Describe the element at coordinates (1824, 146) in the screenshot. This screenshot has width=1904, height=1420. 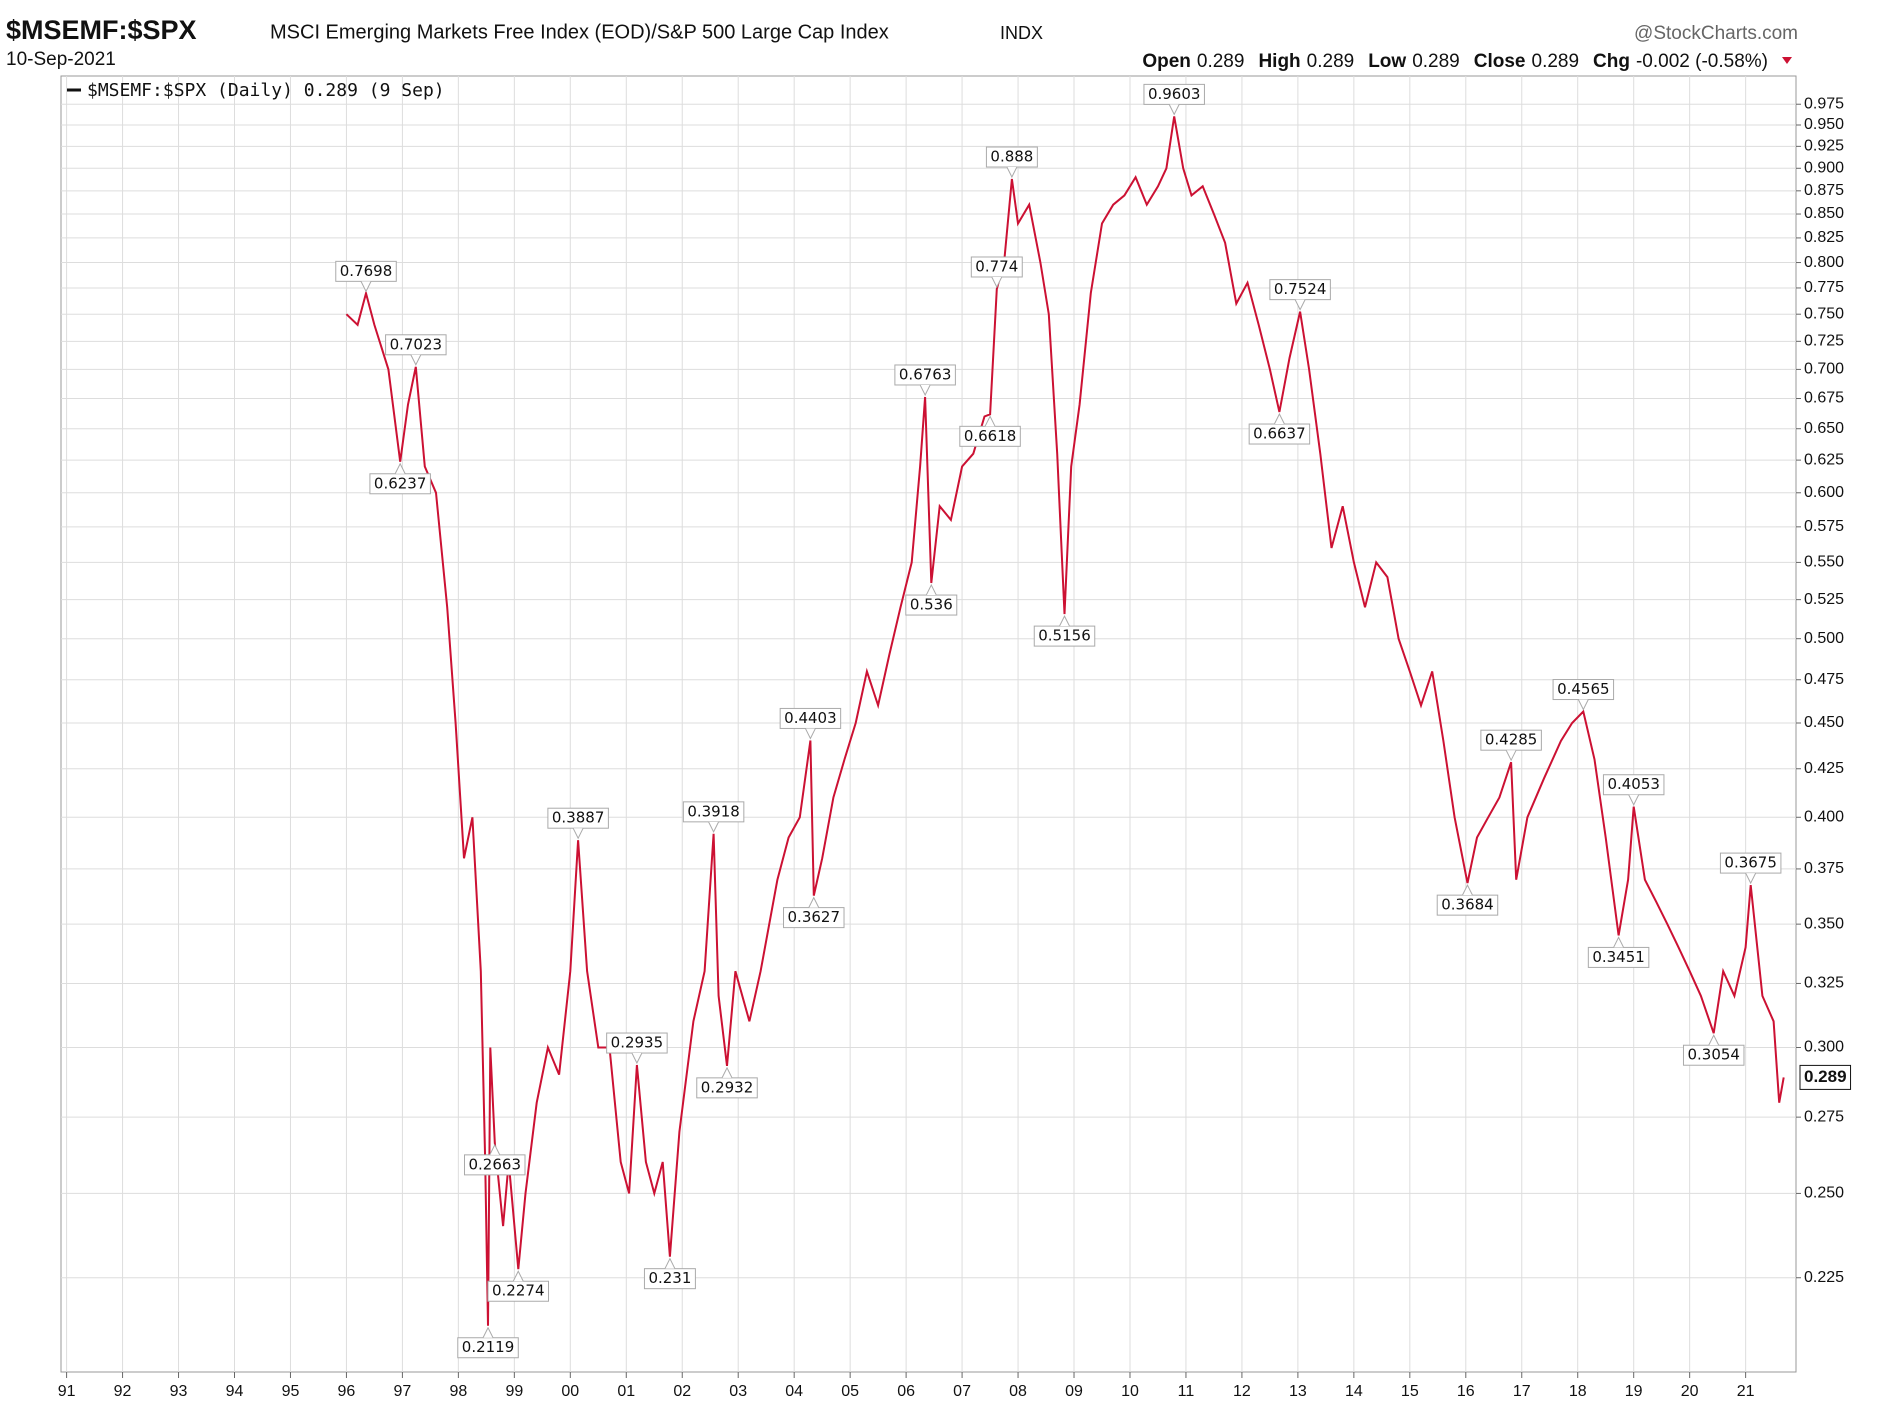
I see `y-tick-label: 0.925` at that location.